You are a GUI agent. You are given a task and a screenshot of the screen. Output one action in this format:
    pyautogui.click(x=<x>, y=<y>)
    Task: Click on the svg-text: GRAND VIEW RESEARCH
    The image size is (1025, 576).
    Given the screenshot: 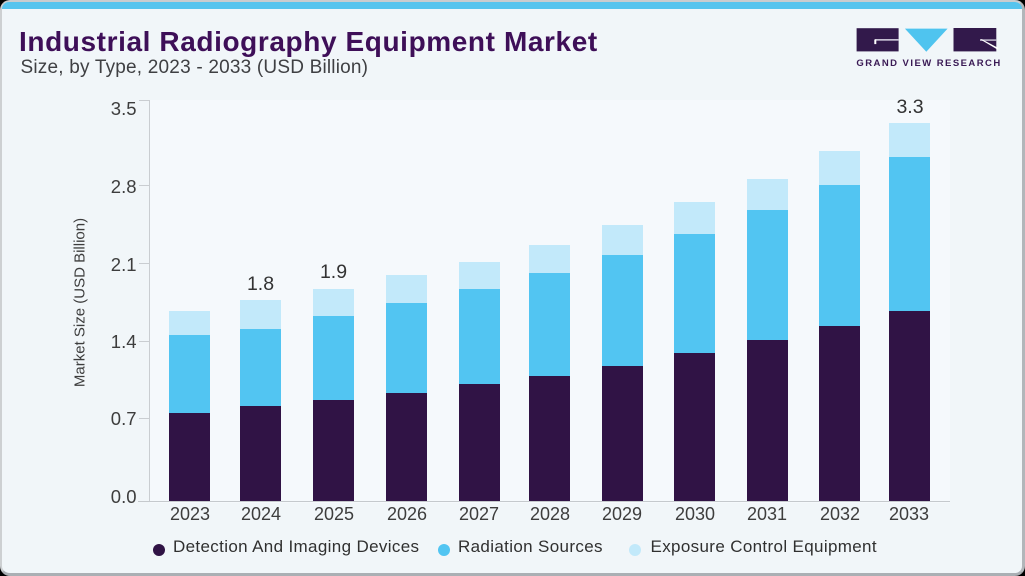 What is the action you would take?
    pyautogui.click(x=928, y=63)
    